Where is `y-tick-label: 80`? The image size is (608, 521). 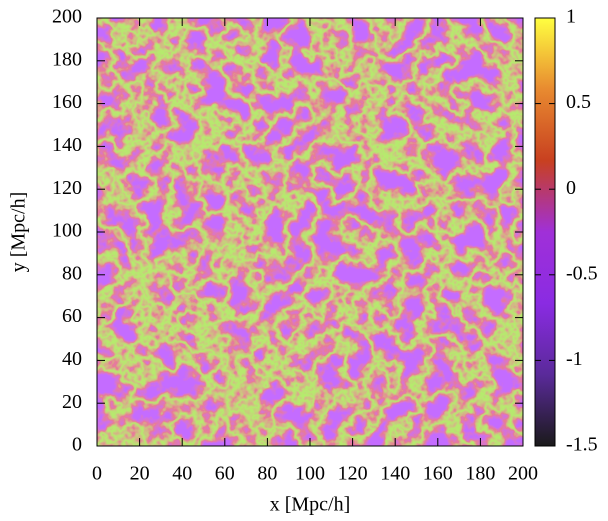
y-tick-label: 80 is located at coordinates (72, 273).